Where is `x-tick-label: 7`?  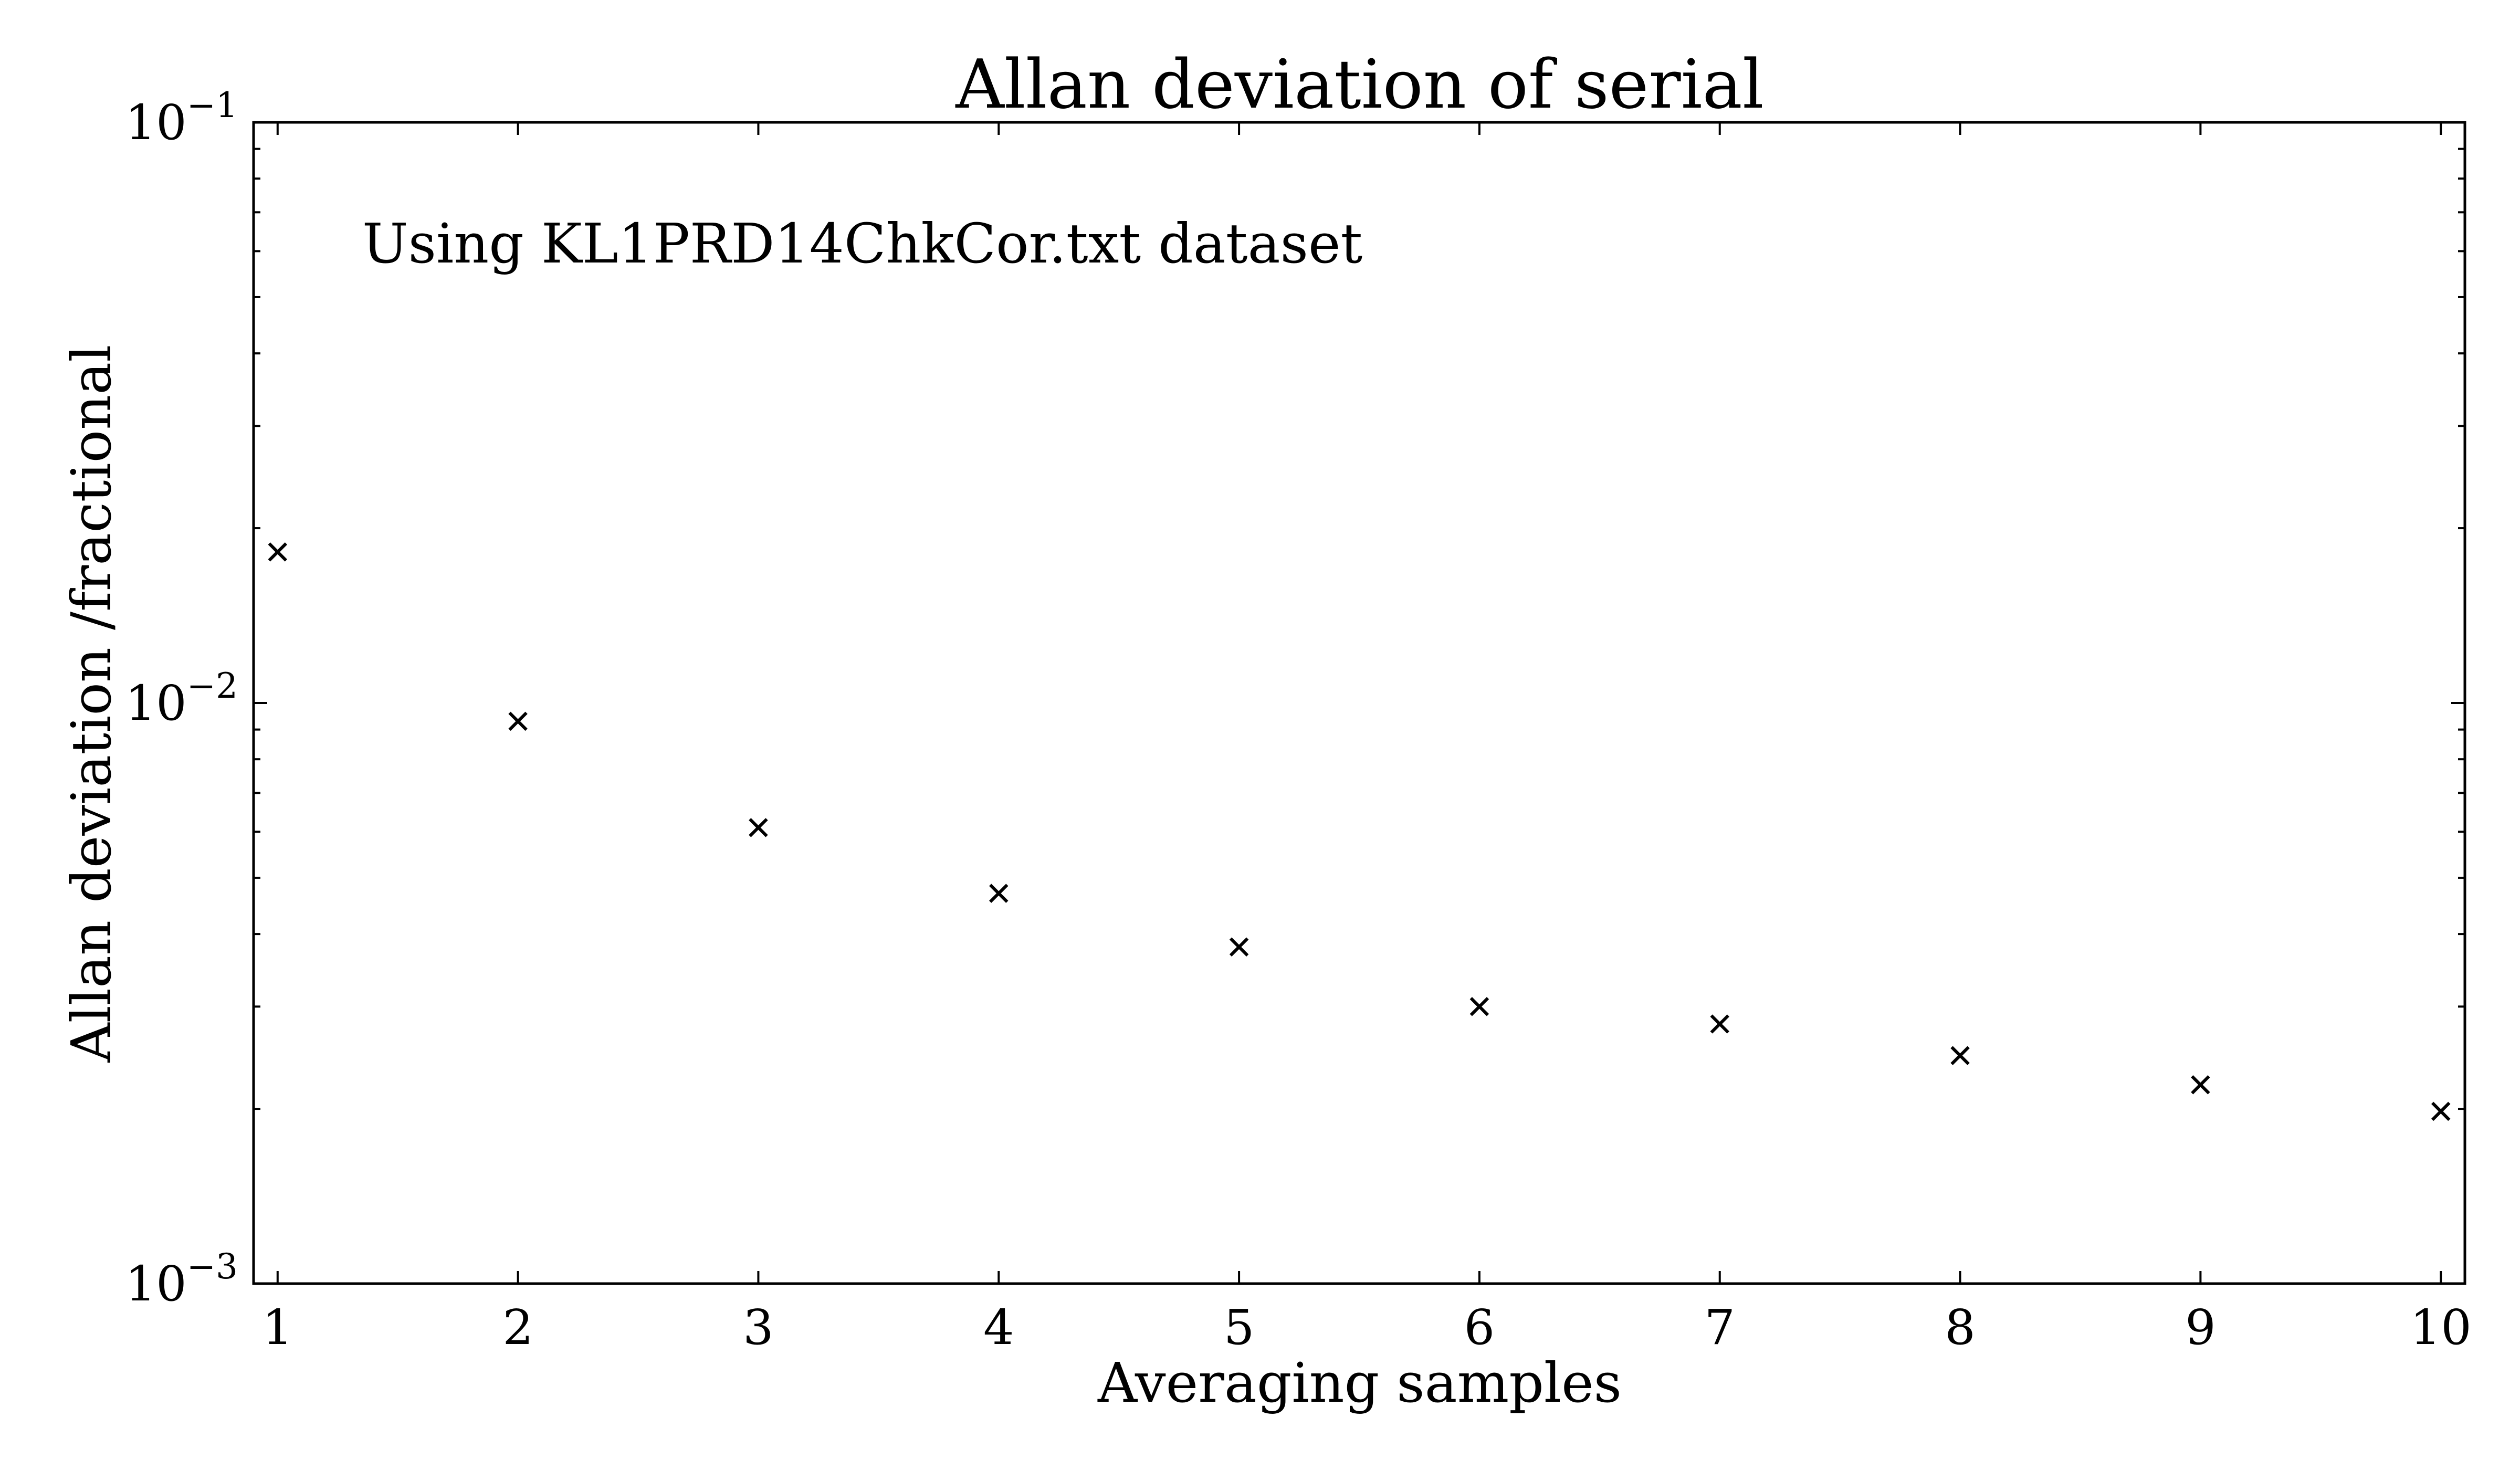
x-tick-label: 7 is located at coordinates (1719, 1327).